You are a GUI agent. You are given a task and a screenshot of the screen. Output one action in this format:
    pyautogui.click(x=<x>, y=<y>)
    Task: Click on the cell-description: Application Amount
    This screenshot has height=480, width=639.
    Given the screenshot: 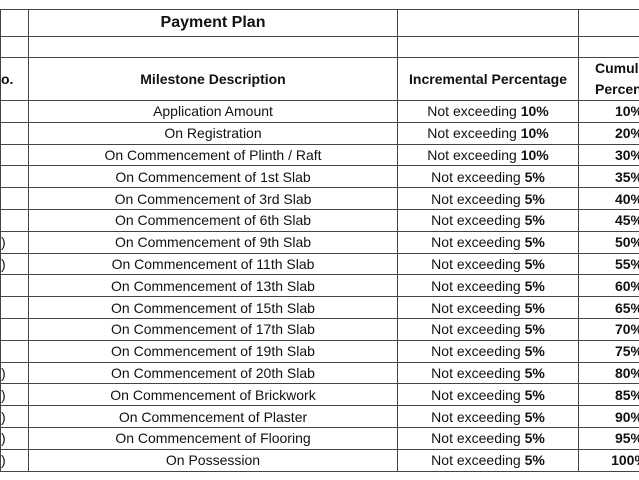 What is the action you would take?
    pyautogui.click(x=213, y=111)
    